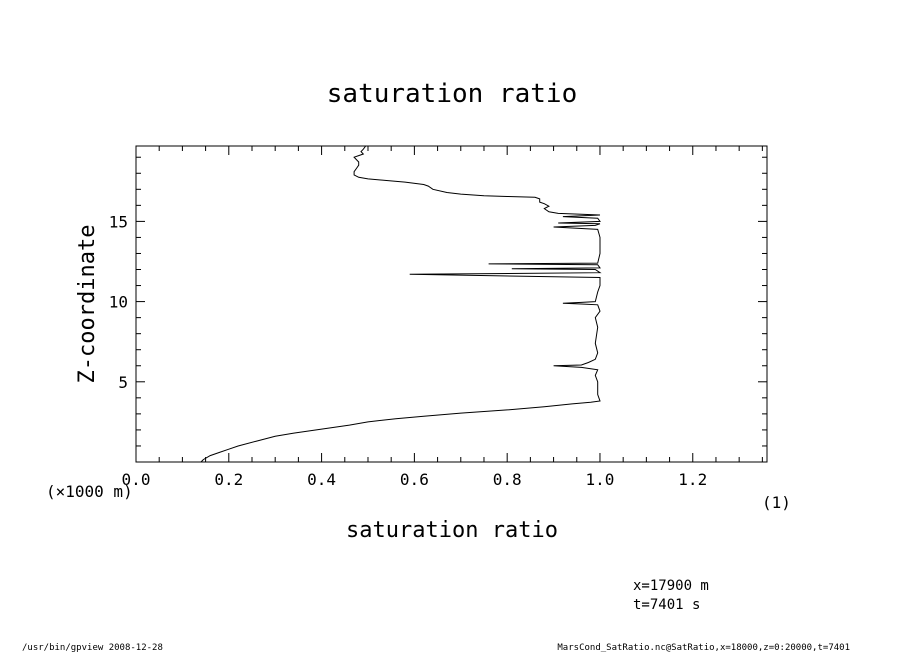  Describe the element at coordinates (507, 479) in the screenshot. I see `x-tick-label: 0.8` at that location.